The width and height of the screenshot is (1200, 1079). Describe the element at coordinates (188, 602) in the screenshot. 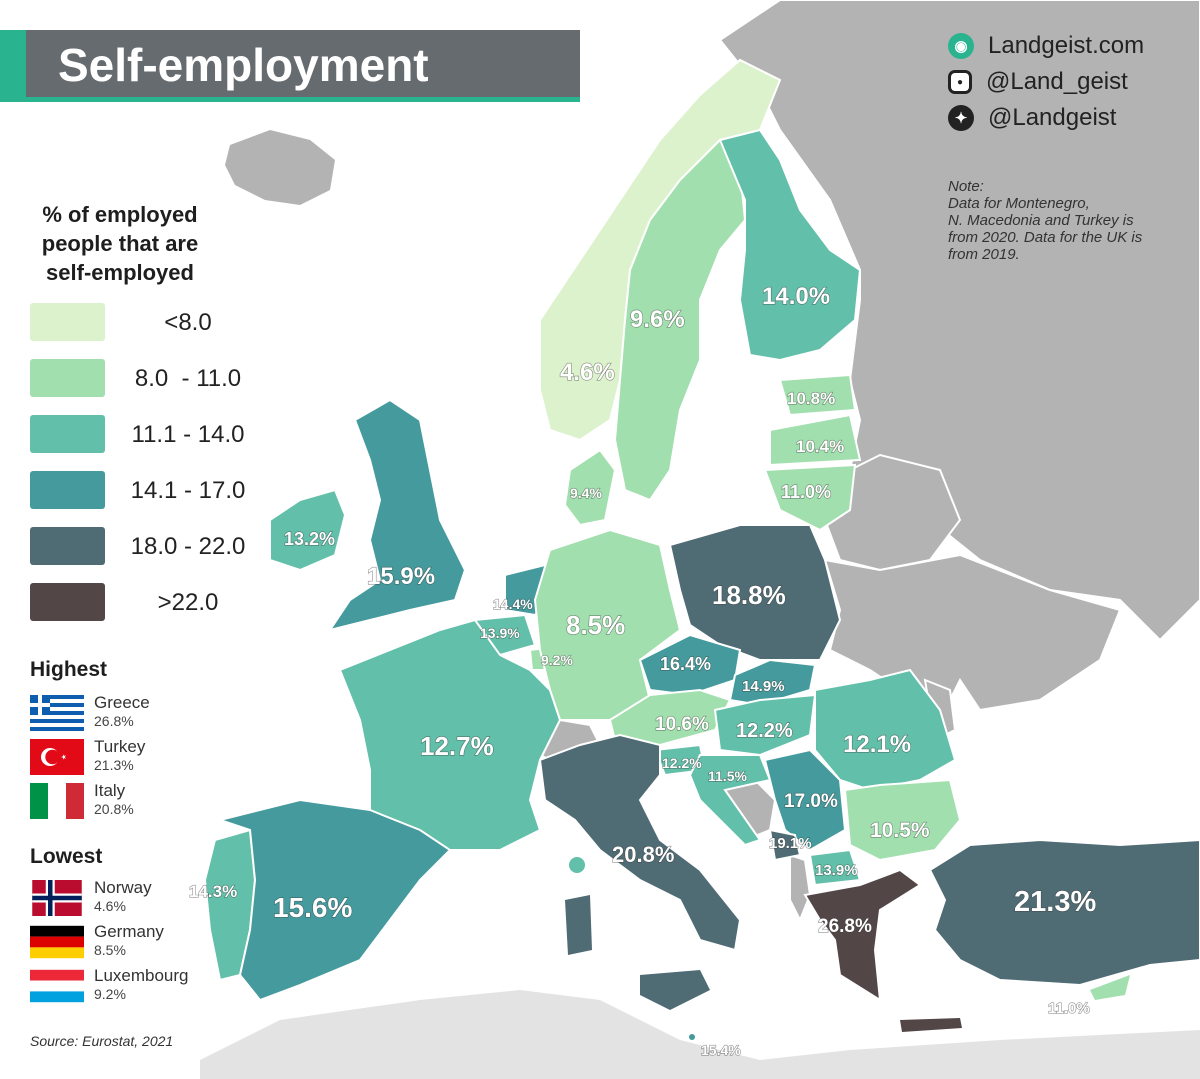

I see `legend-label: >22.0` at that location.